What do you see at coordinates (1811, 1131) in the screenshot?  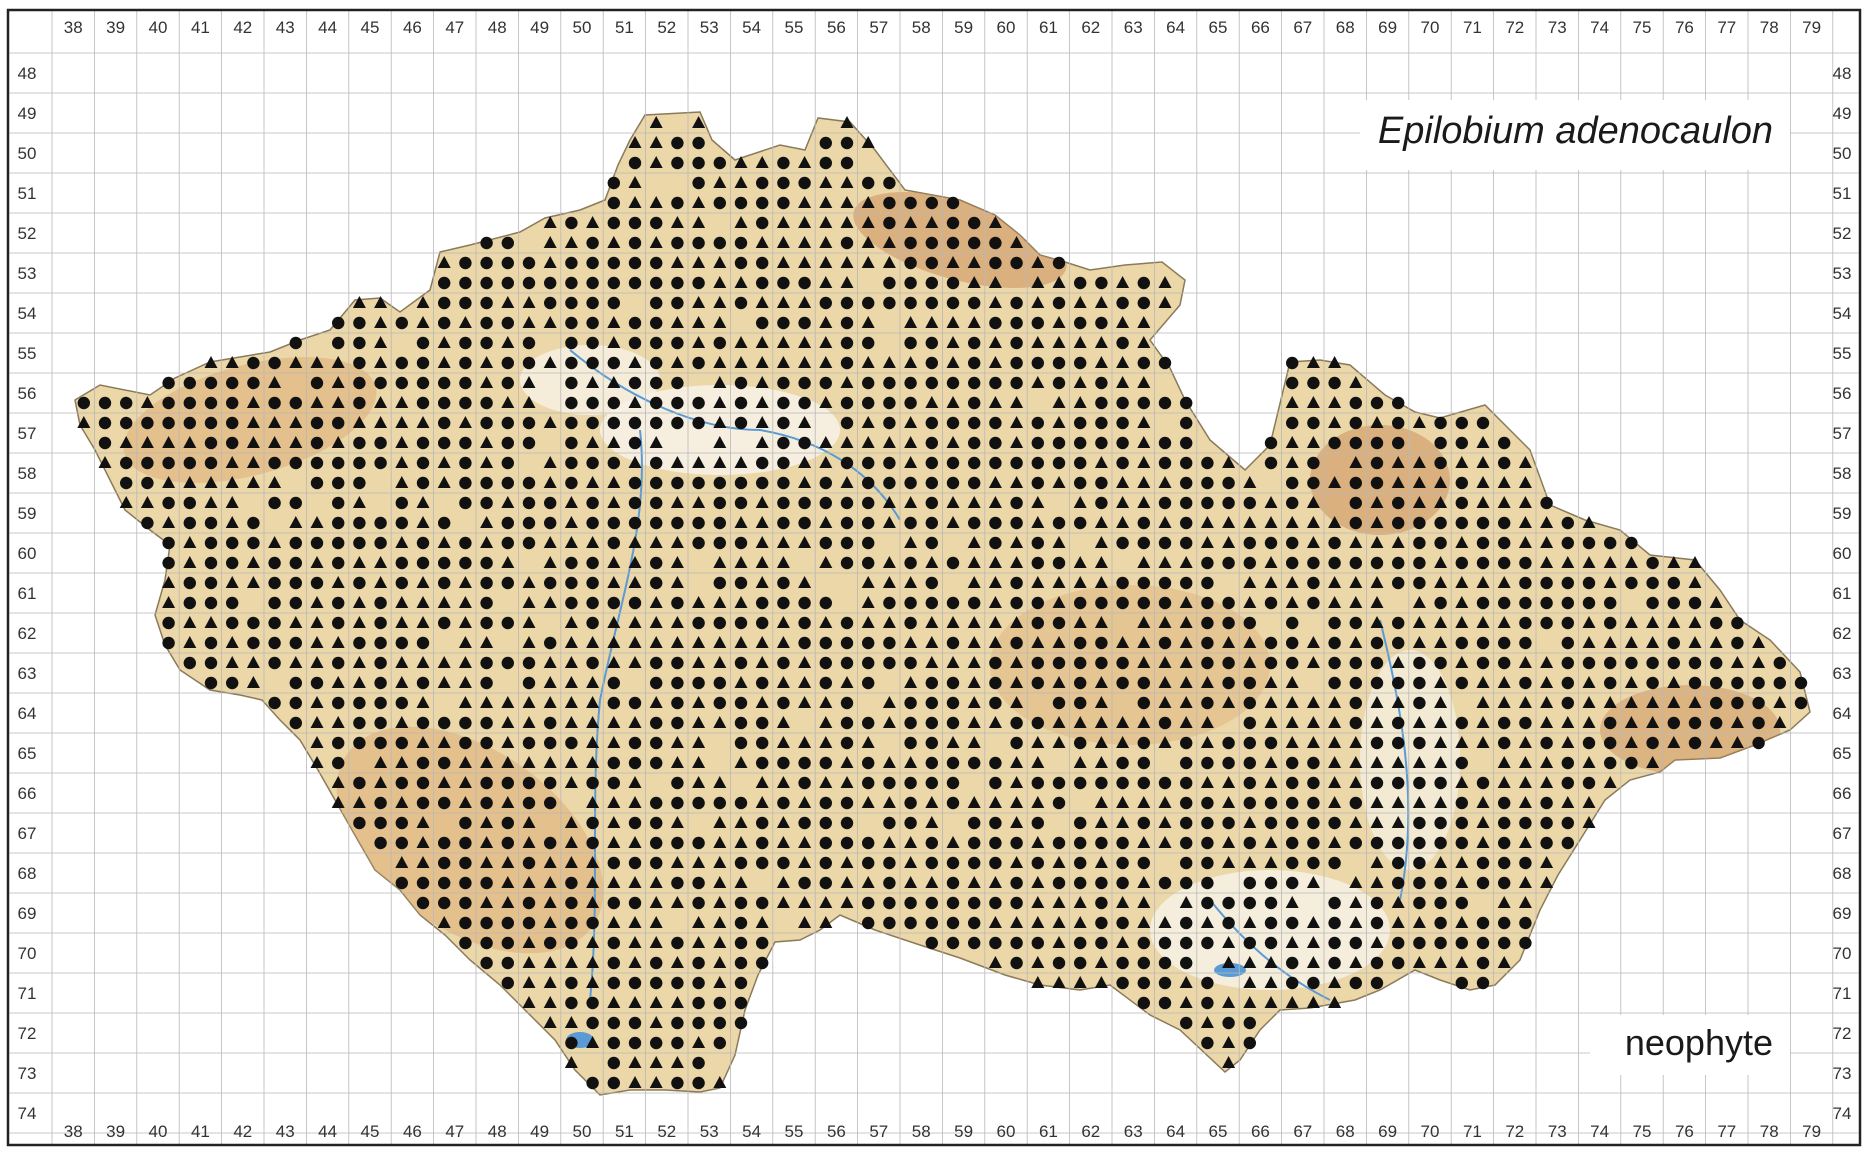 I see `column-label-bottom: 79` at bounding box center [1811, 1131].